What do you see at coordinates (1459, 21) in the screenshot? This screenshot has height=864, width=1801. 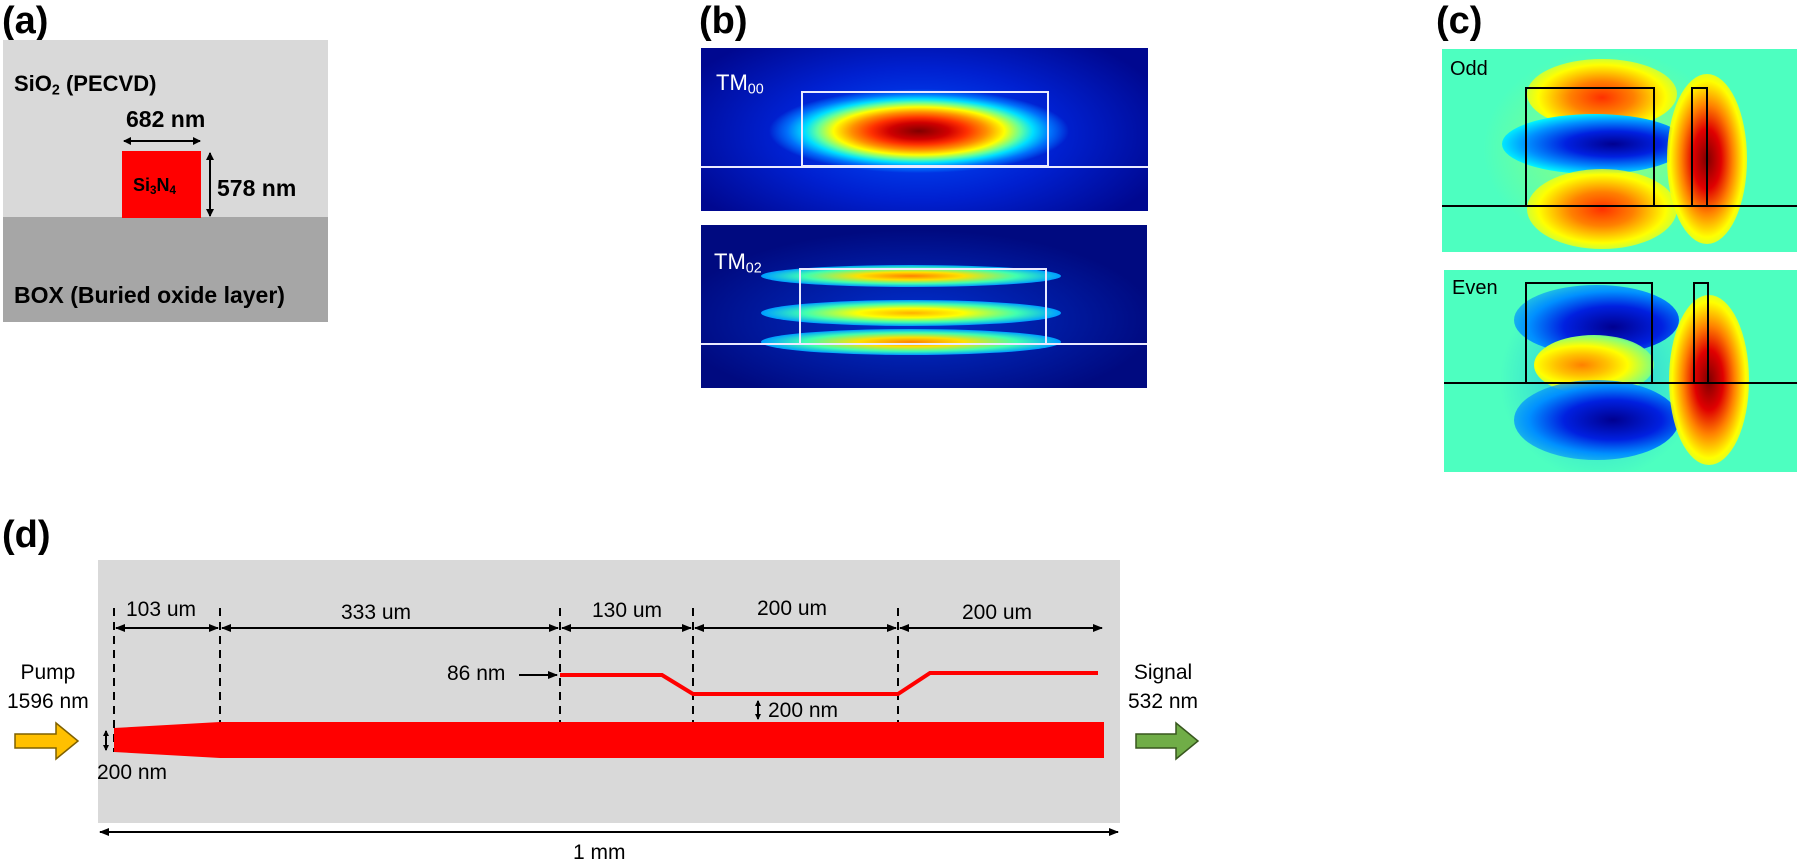 I see `panel-c-label: (c)` at bounding box center [1459, 21].